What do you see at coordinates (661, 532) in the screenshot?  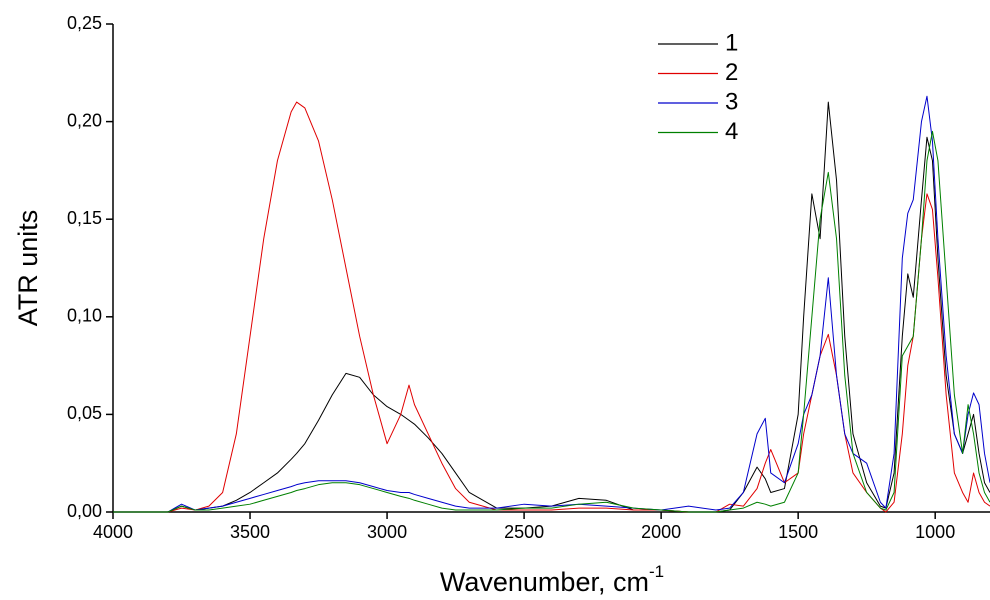 I see `x-tick-label: 2000` at bounding box center [661, 532].